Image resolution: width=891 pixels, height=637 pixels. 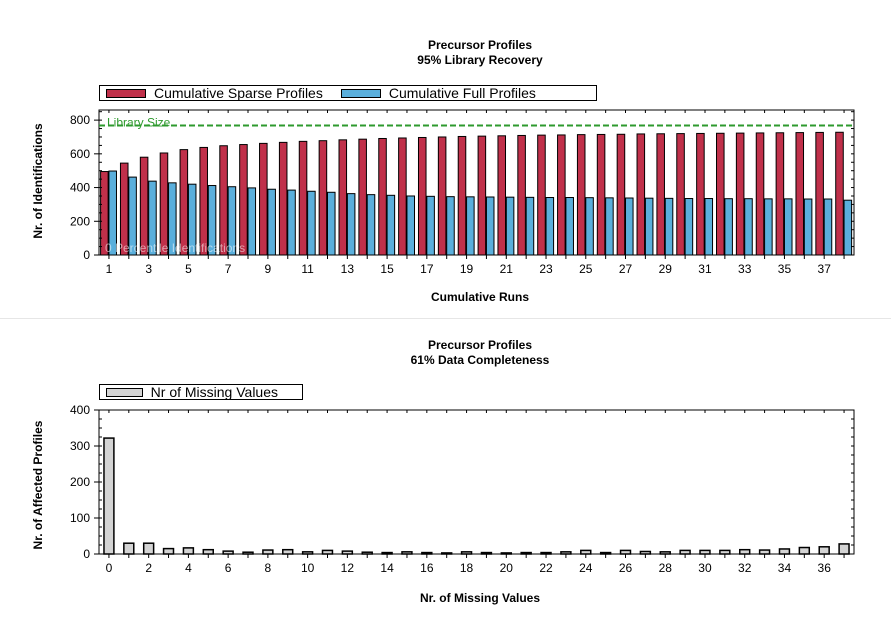 I want to click on y-tick-label: 300, so click(x=80, y=446).